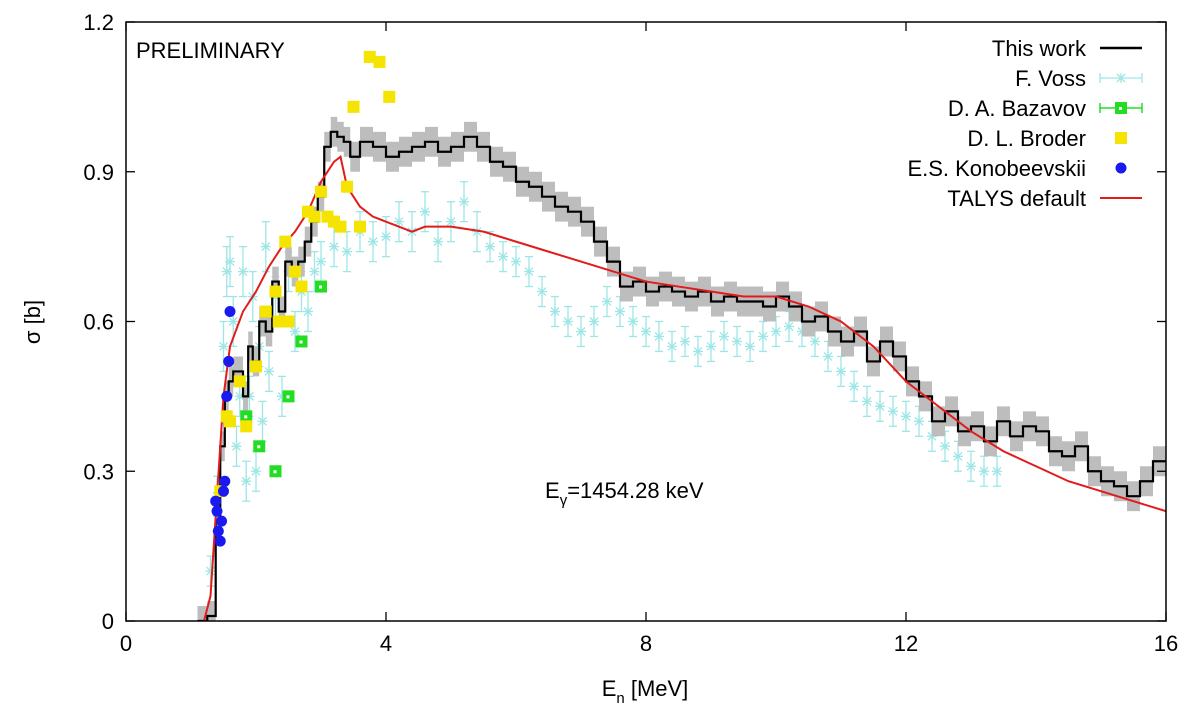  I want to click on legend-entry: E.S. Konobeevskii, so click(1017, 168).